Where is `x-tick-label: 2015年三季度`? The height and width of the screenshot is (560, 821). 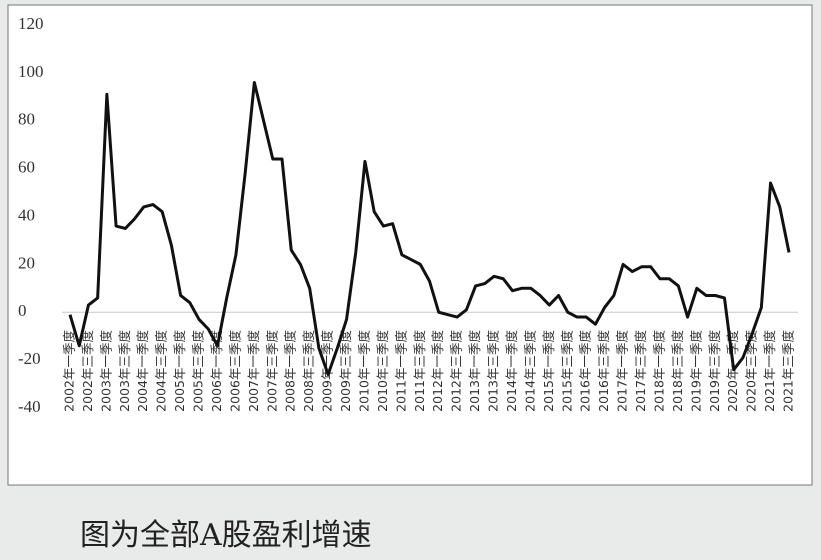
x-tick-label: 2015年三季度 is located at coordinates (566, 371).